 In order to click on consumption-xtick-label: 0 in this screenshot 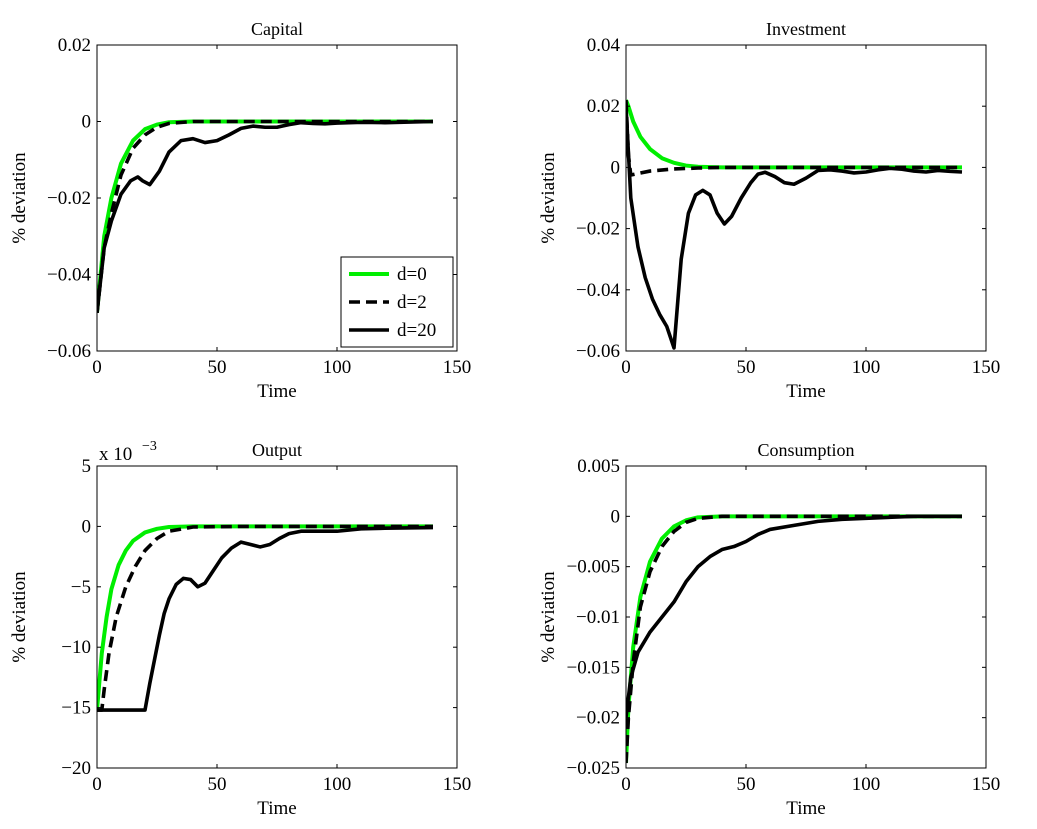, I will do `click(626, 784)`.